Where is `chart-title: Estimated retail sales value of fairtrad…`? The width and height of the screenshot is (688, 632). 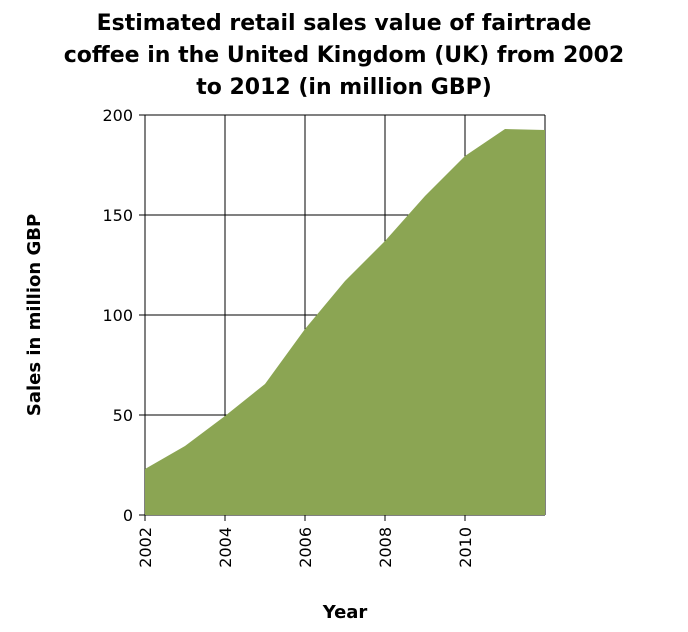
chart-title: Estimated retail sales value of fairtrad… is located at coordinates (344, 55).